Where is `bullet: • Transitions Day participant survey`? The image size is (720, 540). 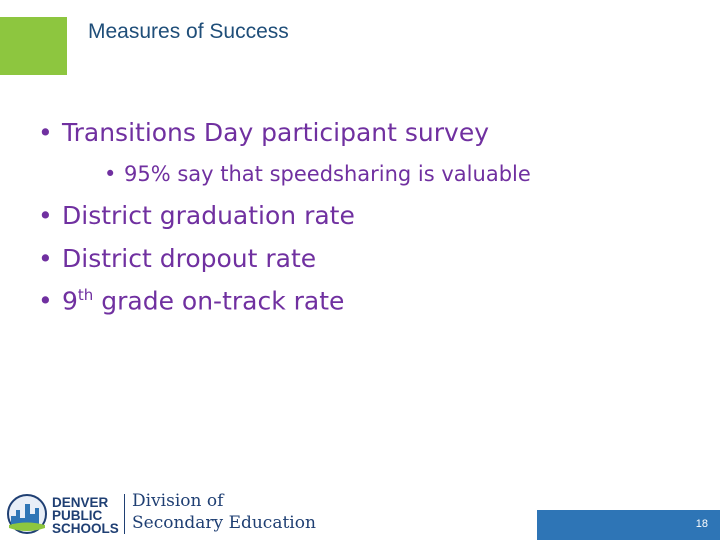 bullet: • Transitions Day participant survey is located at coordinates (263, 132).